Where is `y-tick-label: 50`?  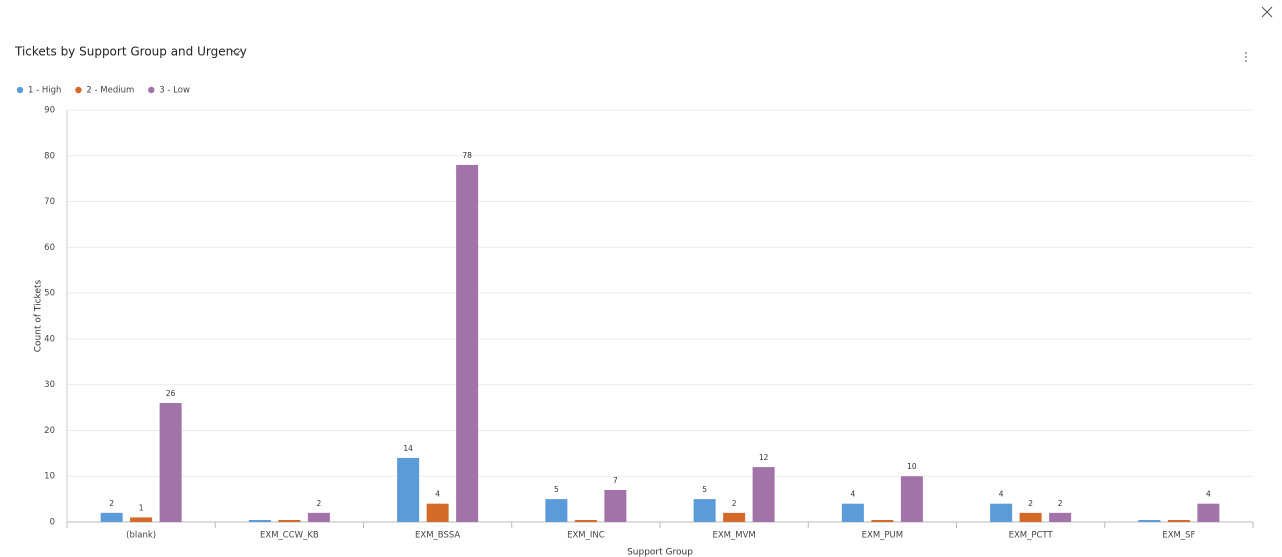
y-tick-label: 50 is located at coordinates (49, 294).